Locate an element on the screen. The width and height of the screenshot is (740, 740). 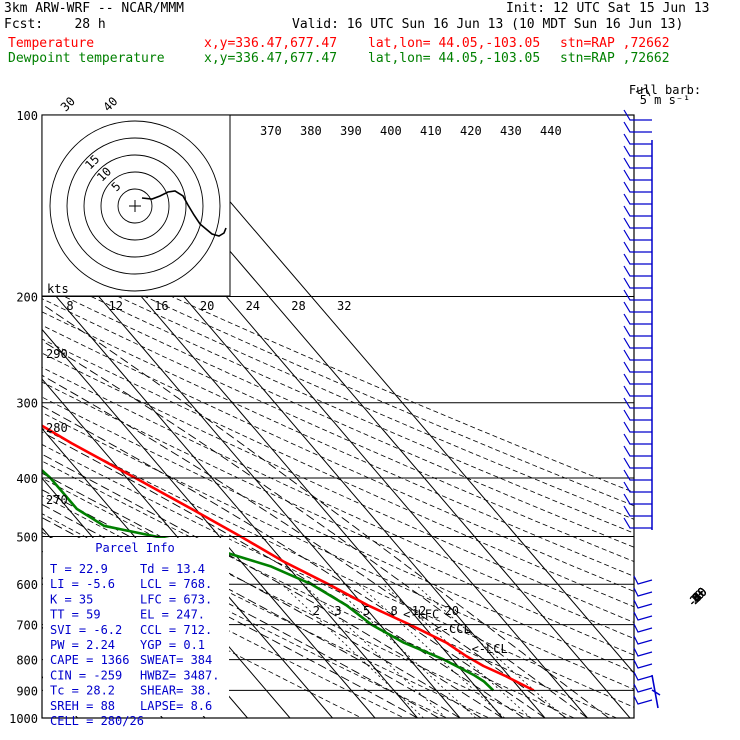
mixing-ratio-label: 8 is located at coordinates (393, 611).